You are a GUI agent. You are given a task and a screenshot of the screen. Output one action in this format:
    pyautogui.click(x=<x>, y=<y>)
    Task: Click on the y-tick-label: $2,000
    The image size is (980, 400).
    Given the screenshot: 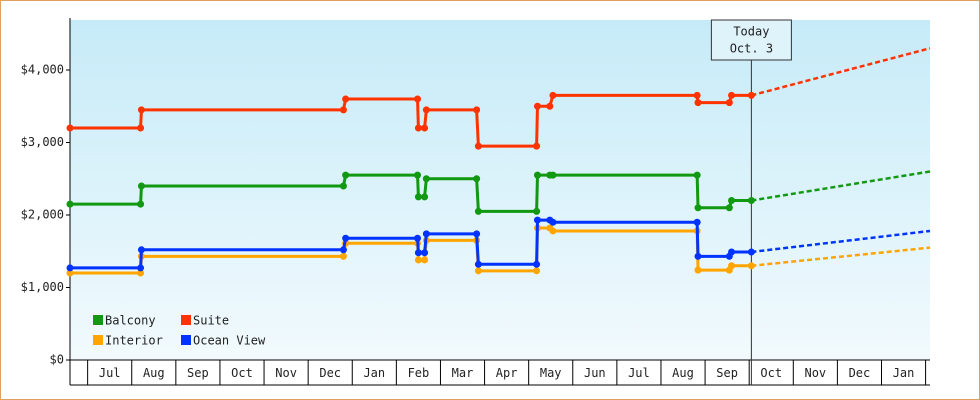 What is the action you would take?
    pyautogui.click(x=42, y=215)
    